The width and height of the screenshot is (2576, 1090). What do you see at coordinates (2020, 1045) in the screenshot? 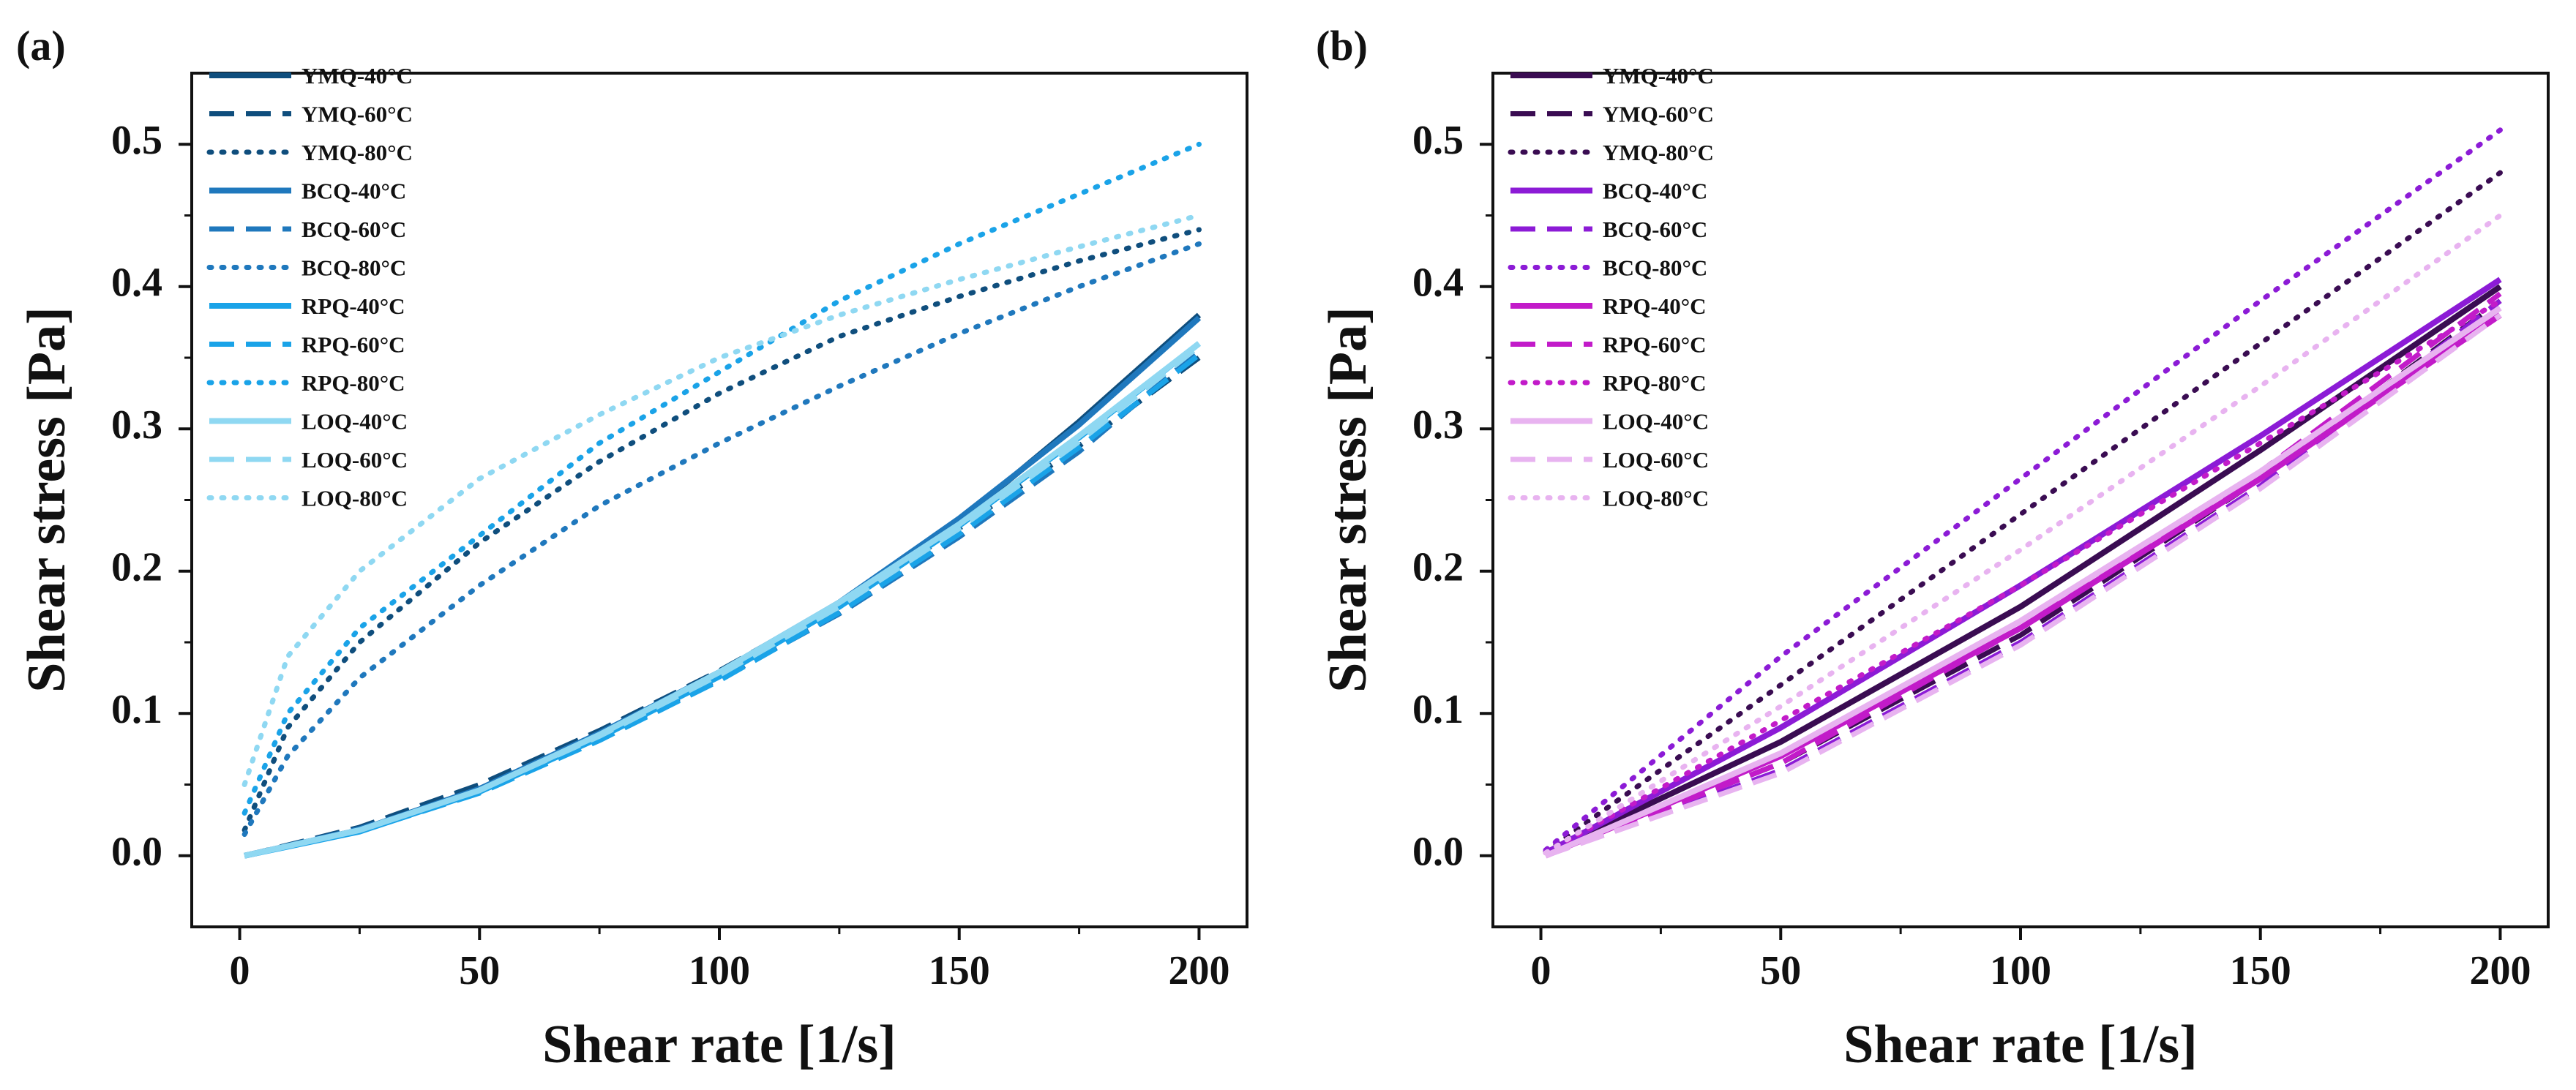
I see `x-axis-title-b: Shear rate [1/s]` at bounding box center [2020, 1045].